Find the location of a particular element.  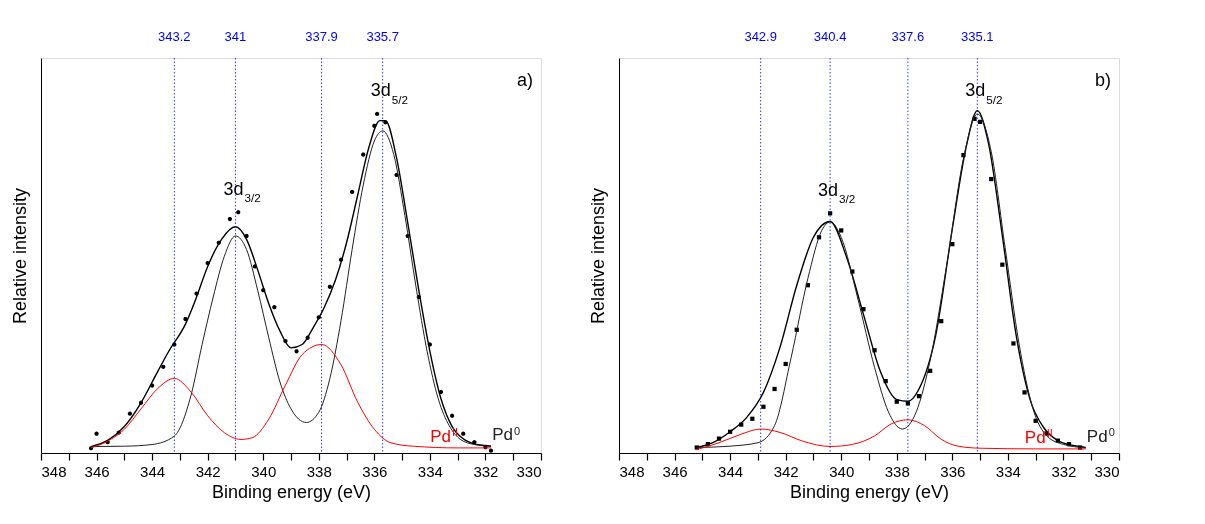

text: a) is located at coordinates (524, 80).